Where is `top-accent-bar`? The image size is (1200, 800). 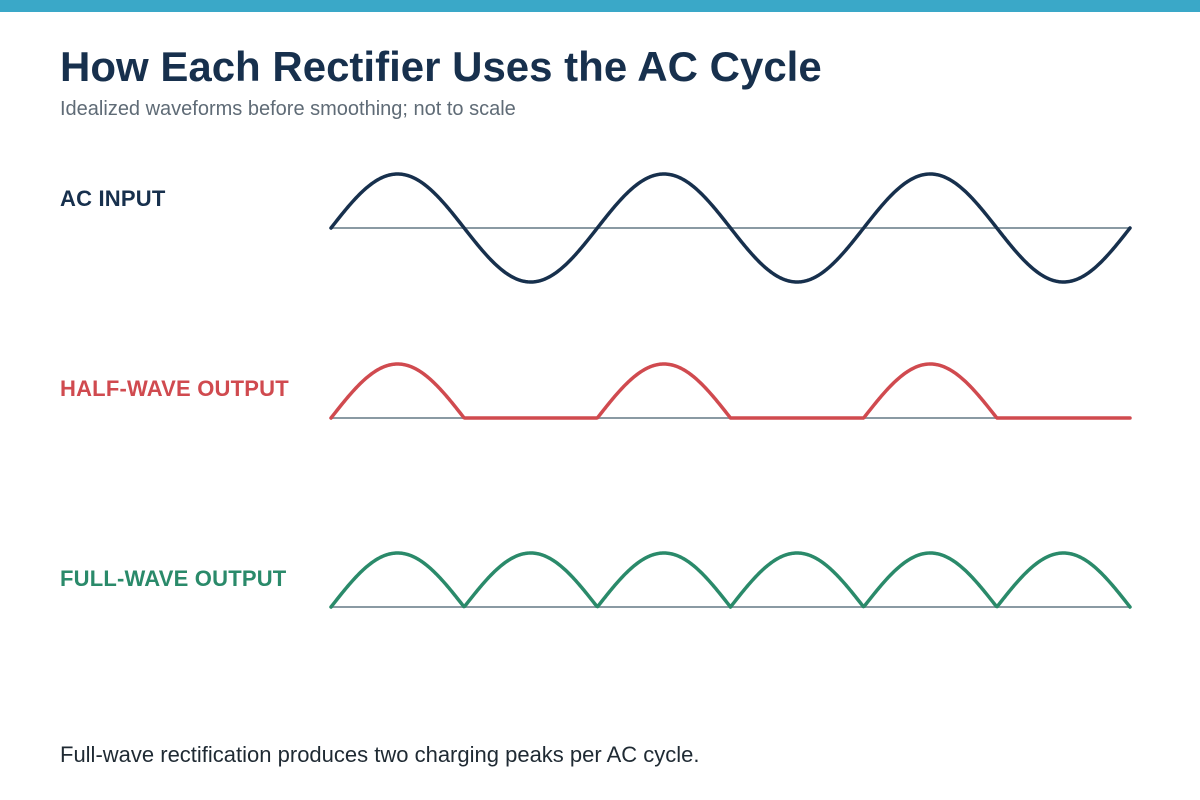 top-accent-bar is located at coordinates (600, 6).